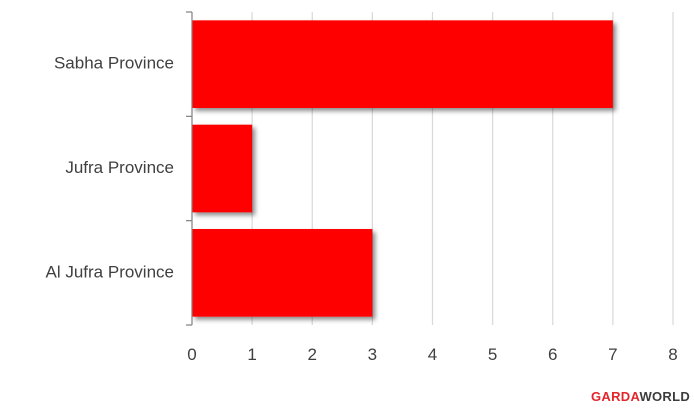 This screenshot has width=694, height=409. I want to click on x-tick-label: 7, so click(612, 354).